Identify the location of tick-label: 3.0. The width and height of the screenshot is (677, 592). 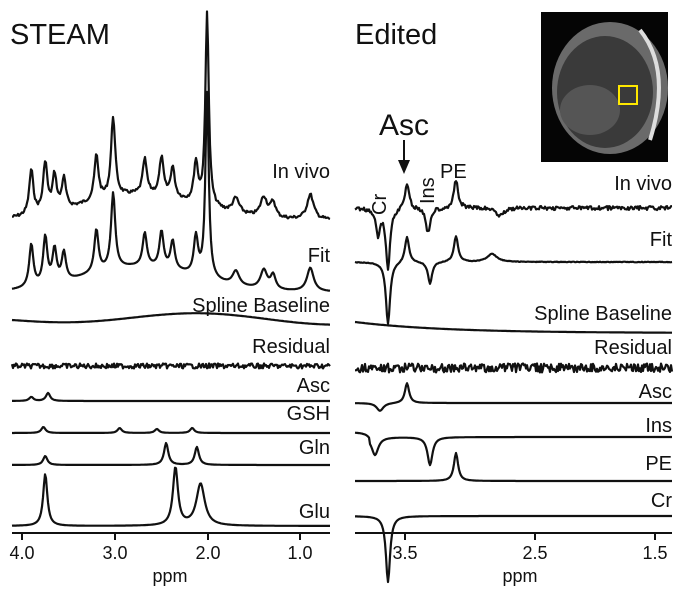
(114, 553).